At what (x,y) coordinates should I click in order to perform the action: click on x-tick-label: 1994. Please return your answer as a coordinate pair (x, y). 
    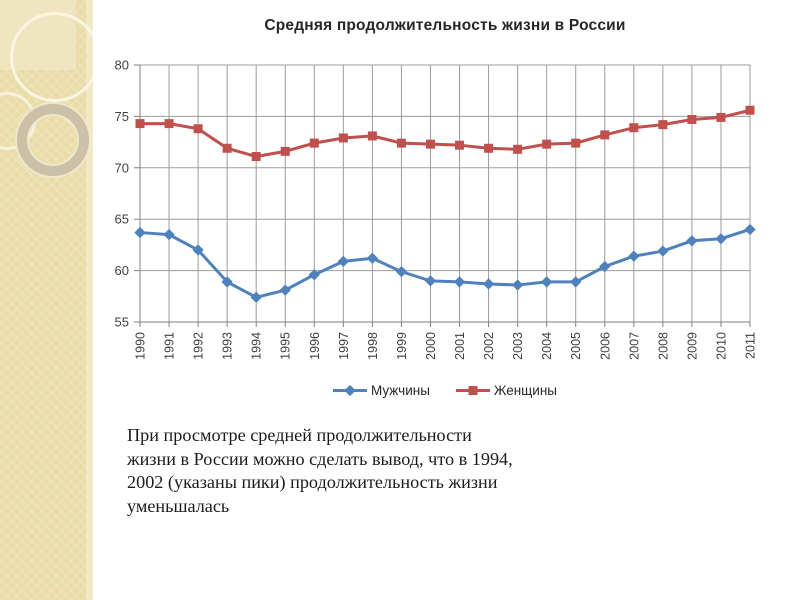
    Looking at the image, I should click on (257, 346).